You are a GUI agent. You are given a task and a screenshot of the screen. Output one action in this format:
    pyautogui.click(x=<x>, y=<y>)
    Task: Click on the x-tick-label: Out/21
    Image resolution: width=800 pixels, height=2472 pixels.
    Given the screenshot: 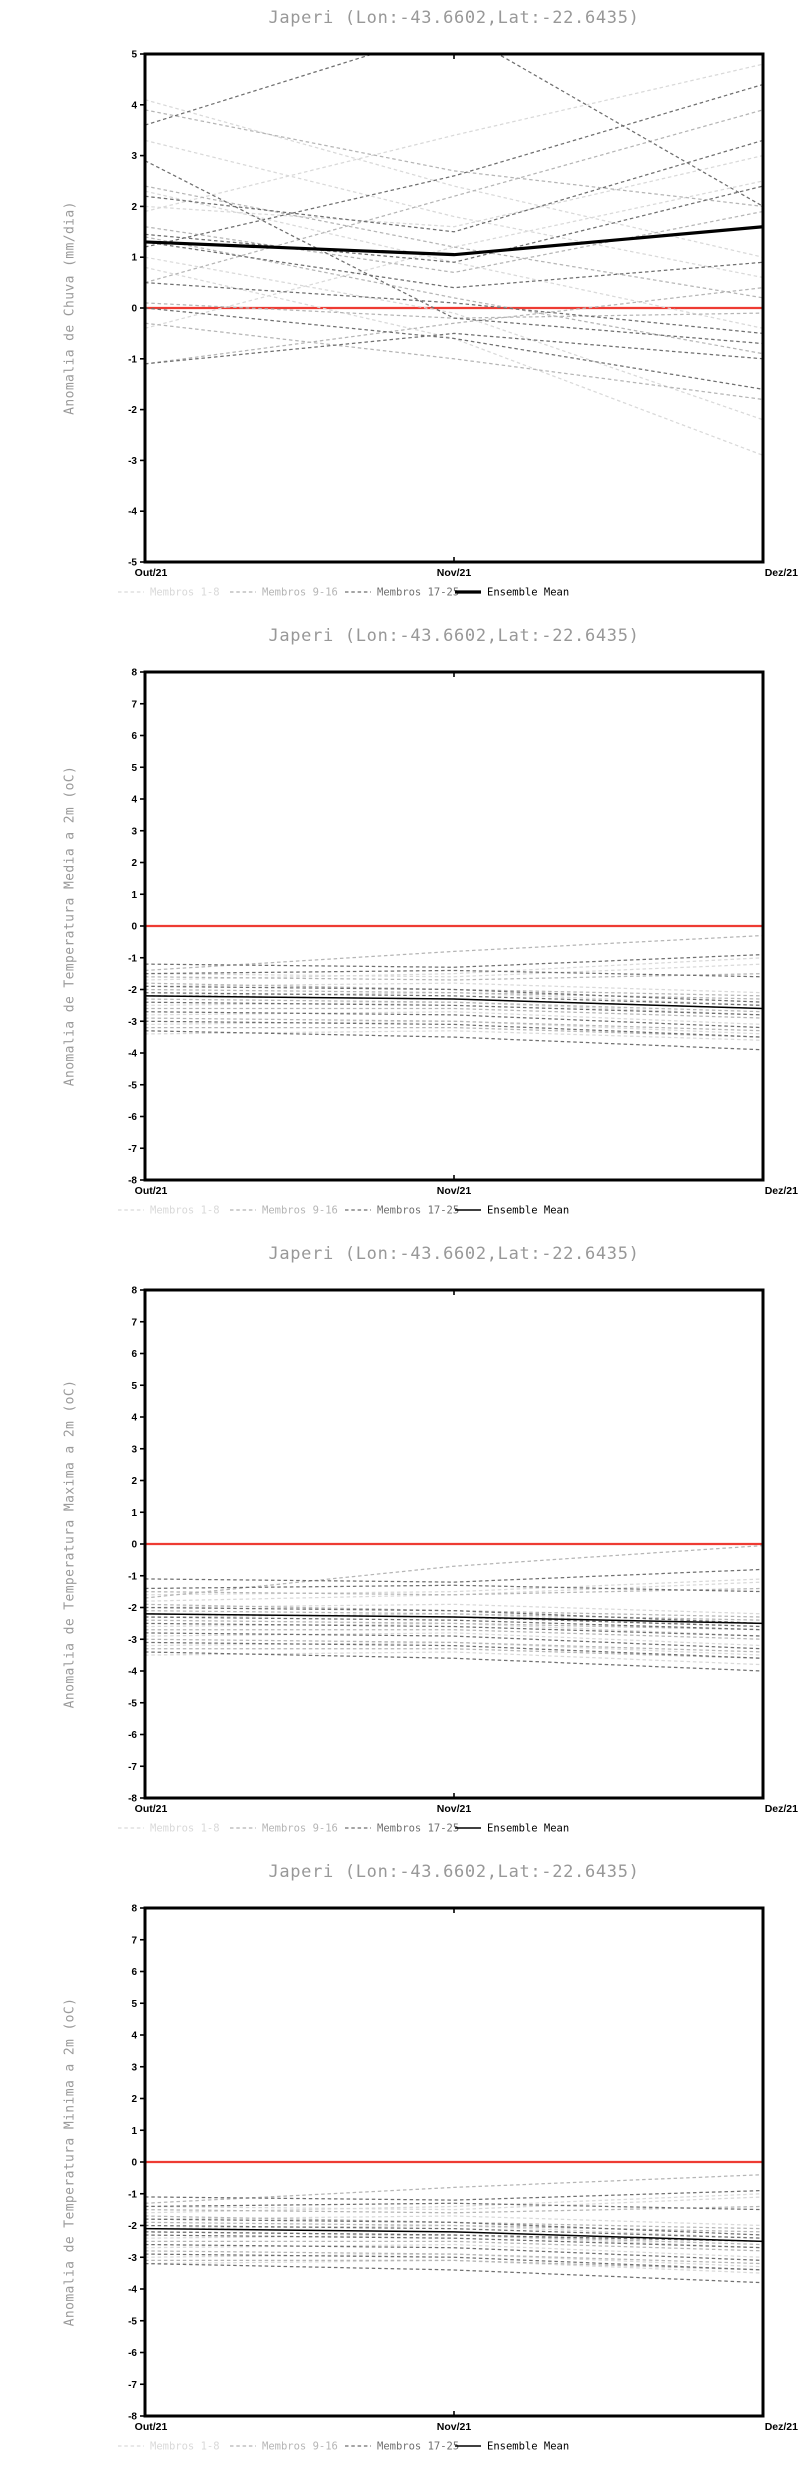 What is the action you would take?
    pyautogui.click(x=151, y=2427)
    